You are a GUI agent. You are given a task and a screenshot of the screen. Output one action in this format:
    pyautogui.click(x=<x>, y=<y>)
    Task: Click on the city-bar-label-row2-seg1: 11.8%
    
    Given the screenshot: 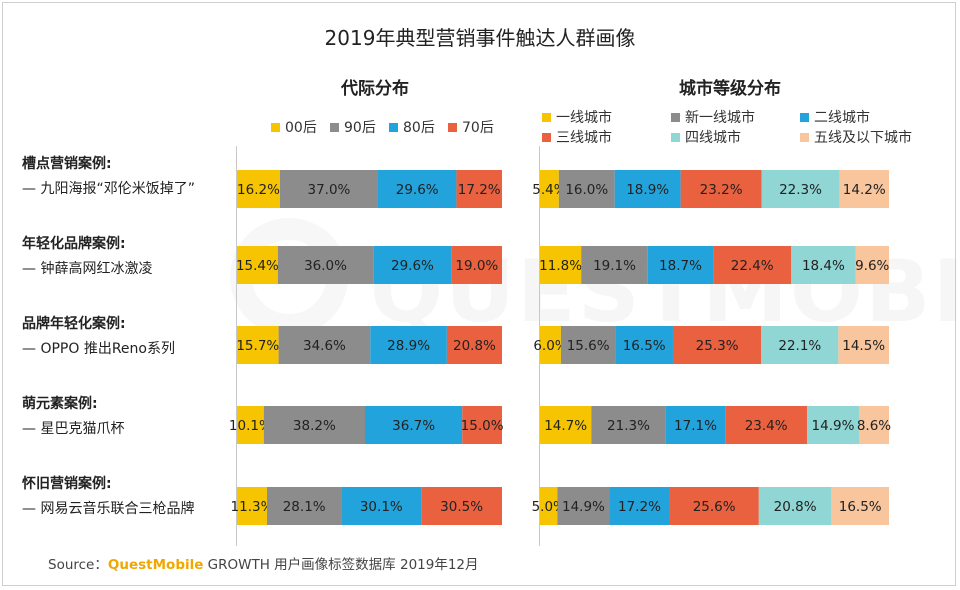 What is the action you would take?
    pyautogui.click(x=560, y=266)
    